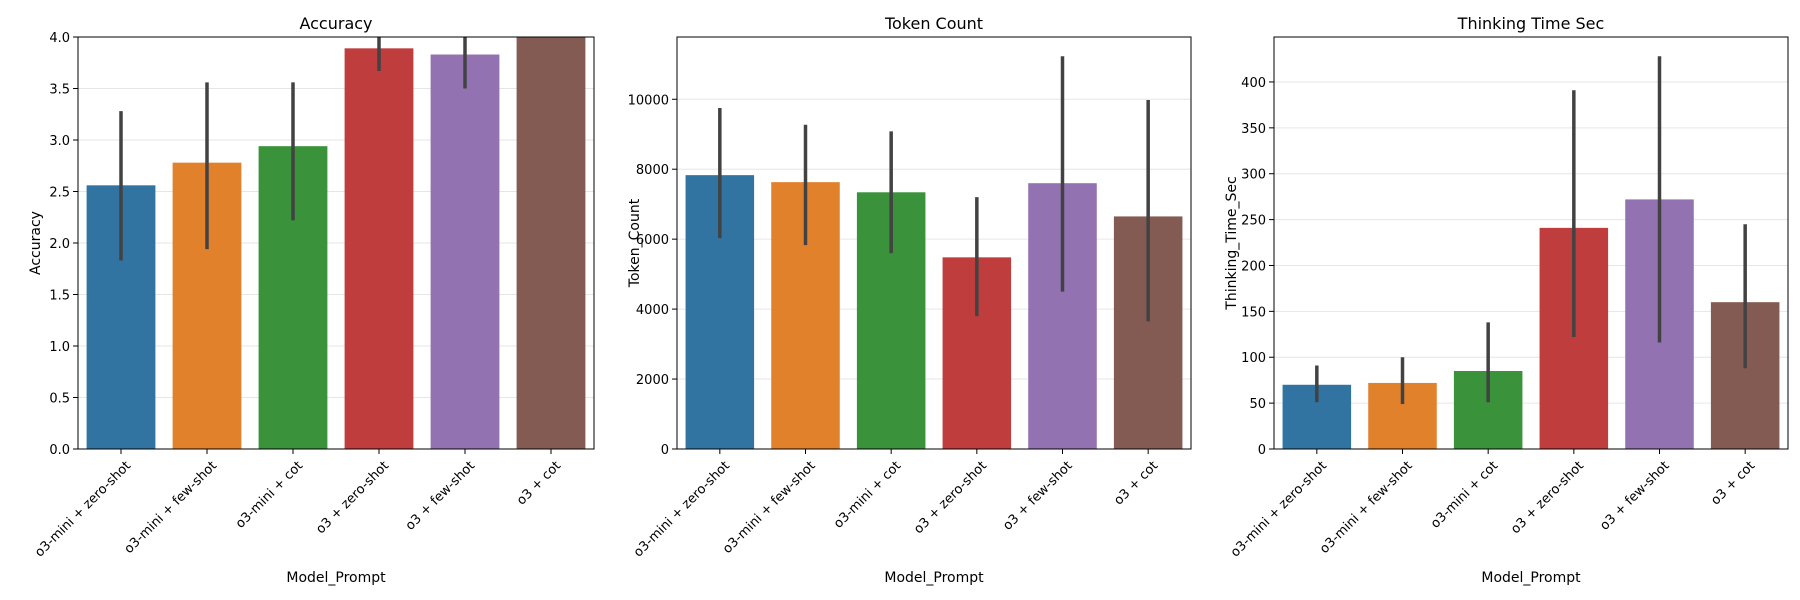 This screenshot has height=600, width=1800. Describe the element at coordinates (59, 141) in the screenshot. I see `y-tick-label: 3.0` at that location.